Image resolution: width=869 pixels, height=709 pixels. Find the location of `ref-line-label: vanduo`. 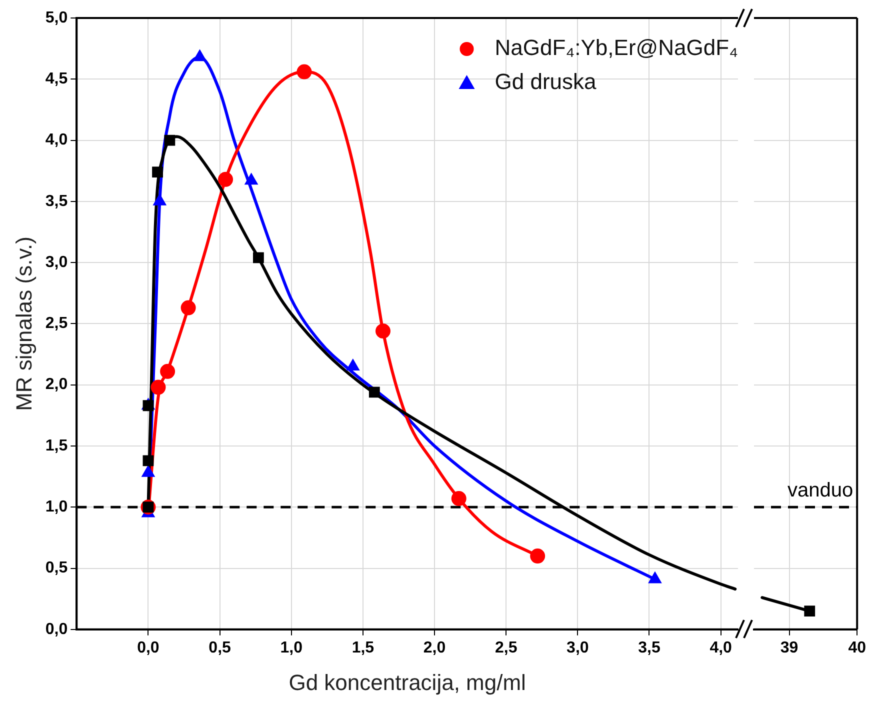

ref-line-label: vanduo is located at coordinates (820, 491).